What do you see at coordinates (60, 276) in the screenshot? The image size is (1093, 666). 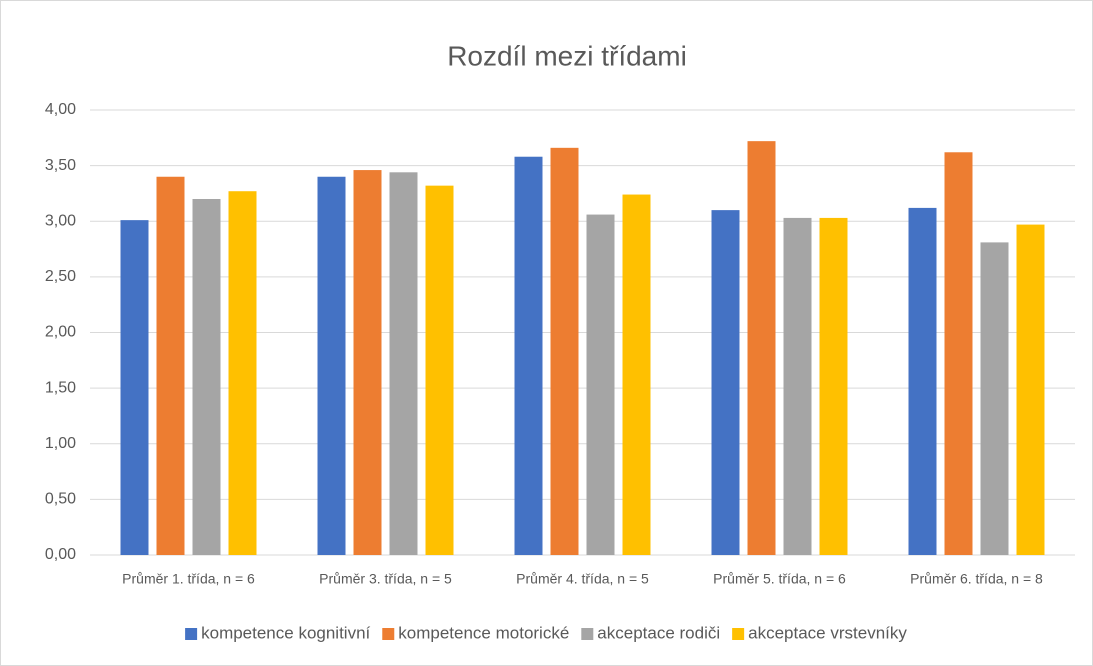 I see `y-tick-label: 2,50` at bounding box center [60, 276].